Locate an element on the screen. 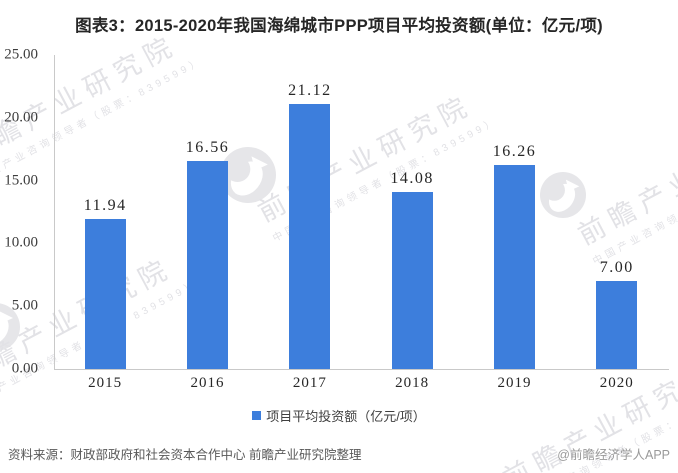 The width and height of the screenshot is (678, 473). bar-group-2020: 7.00 is located at coordinates (617, 212).